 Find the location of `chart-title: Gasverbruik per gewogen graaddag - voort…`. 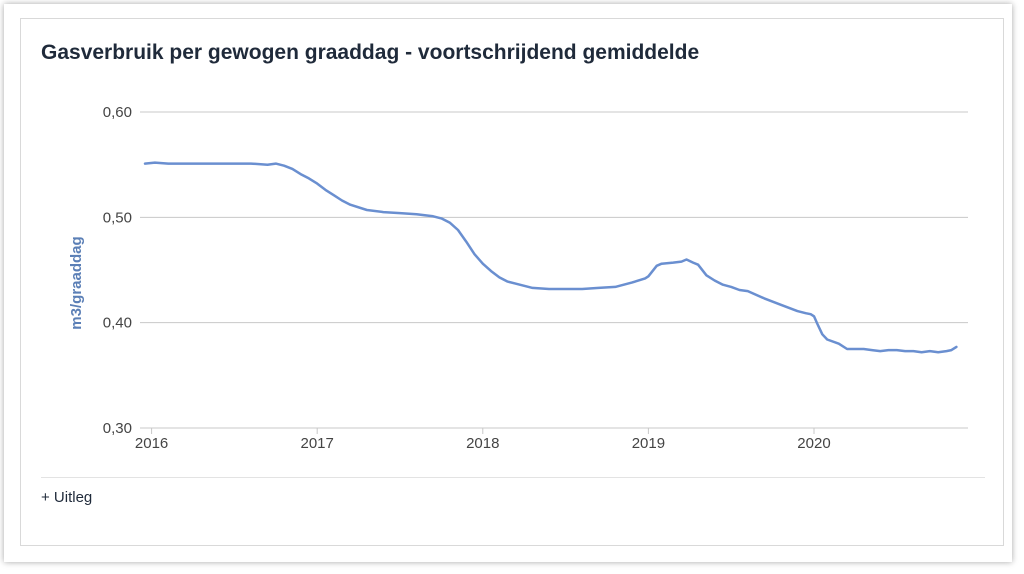

chart-title: Gasverbruik per gewogen graaddag - voort… is located at coordinates (370, 52).